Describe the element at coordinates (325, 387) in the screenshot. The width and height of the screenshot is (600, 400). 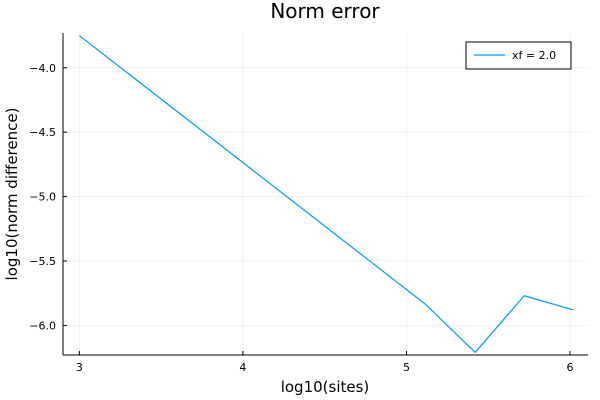
I see `x-axis-label: log10(sites)` at that location.